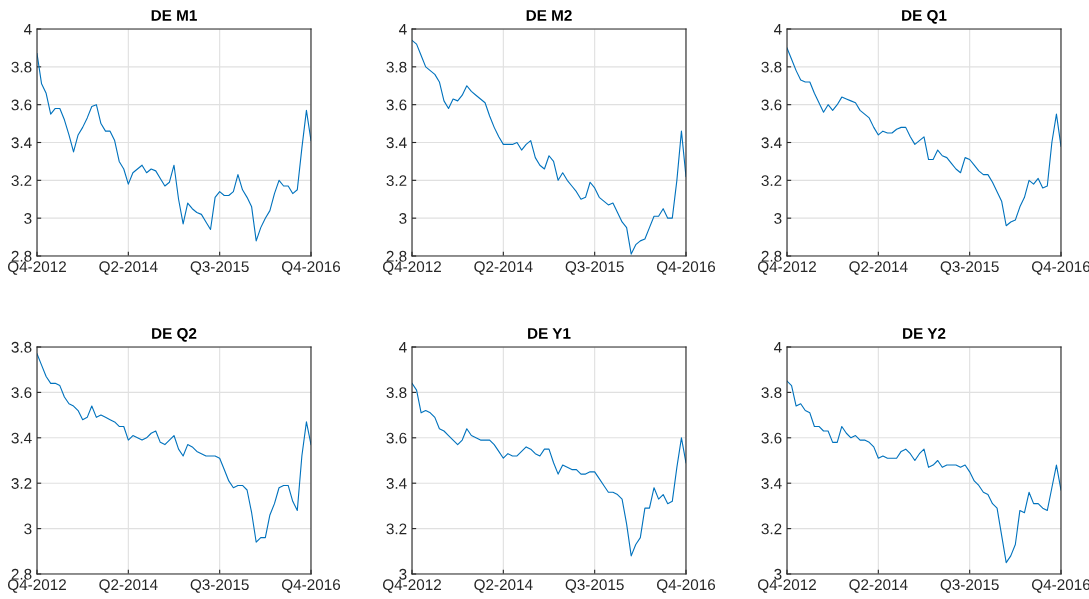  I want to click on chart-title: DE Y2, so click(924, 333).